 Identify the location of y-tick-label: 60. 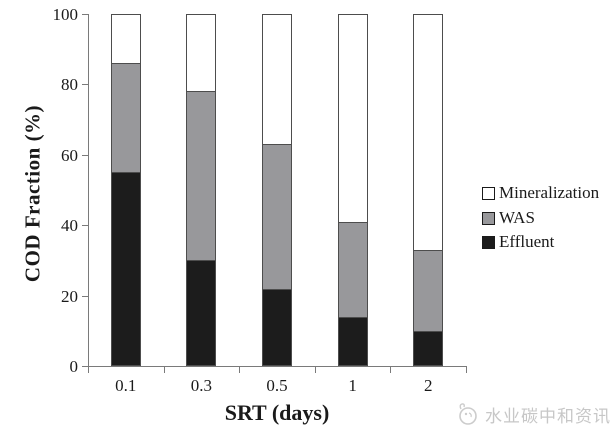
(69, 155).